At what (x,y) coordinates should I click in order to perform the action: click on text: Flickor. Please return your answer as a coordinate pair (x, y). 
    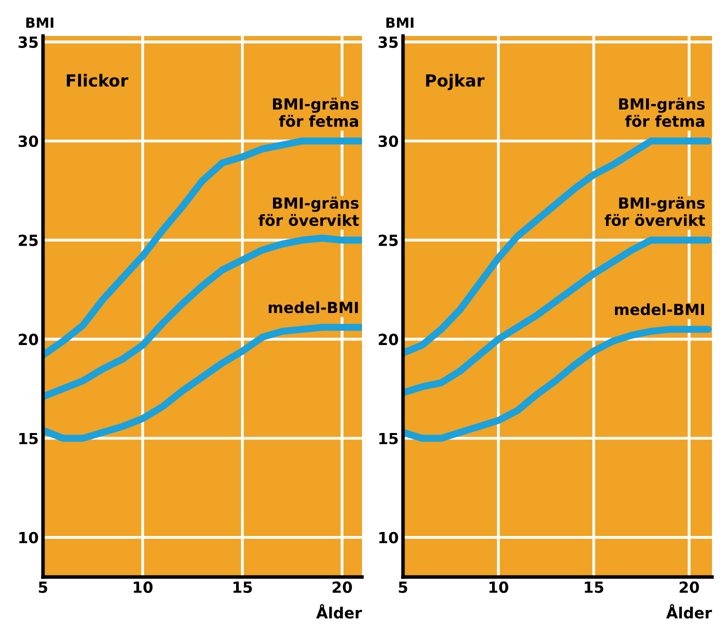
    Looking at the image, I should click on (97, 80).